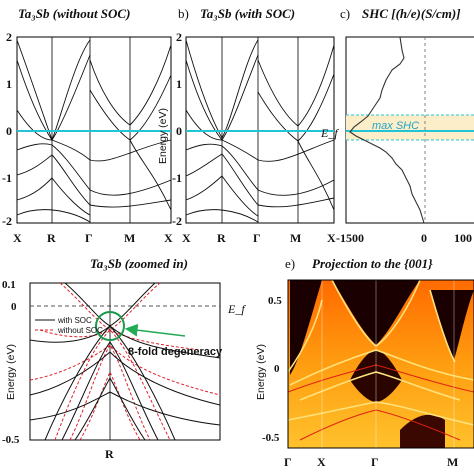  I want to click on panel-e-kpoint: M, so click(452, 462).